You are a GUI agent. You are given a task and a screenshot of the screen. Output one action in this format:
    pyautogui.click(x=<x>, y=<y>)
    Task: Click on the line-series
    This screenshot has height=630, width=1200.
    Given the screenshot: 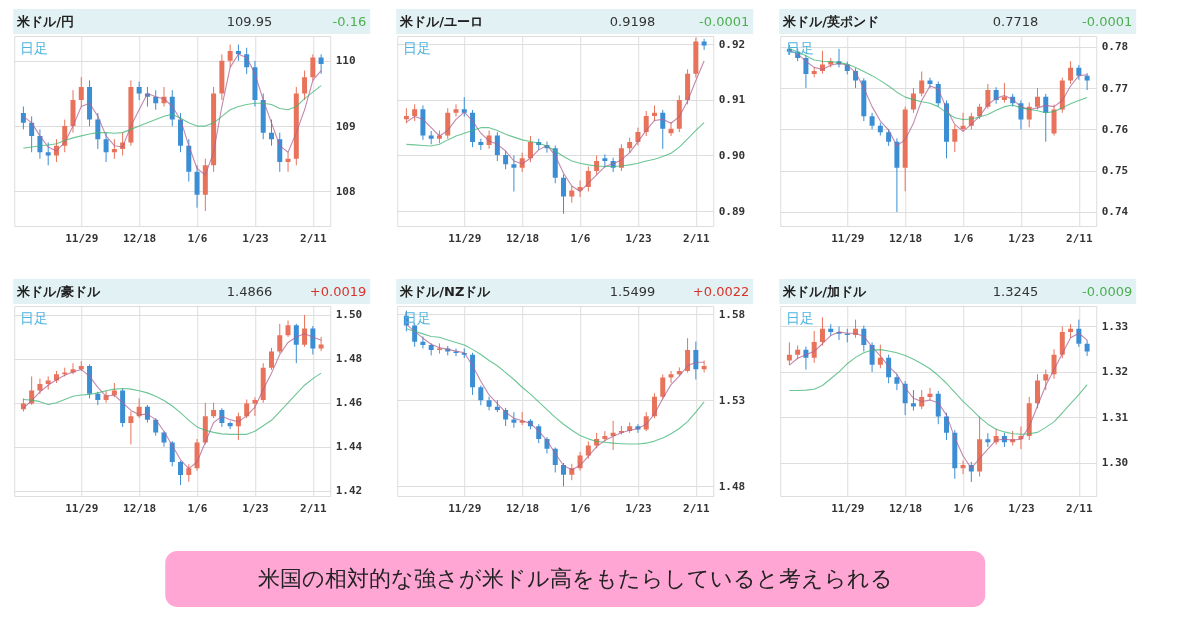 What is the action you would take?
    pyautogui.click(x=555, y=126)
    